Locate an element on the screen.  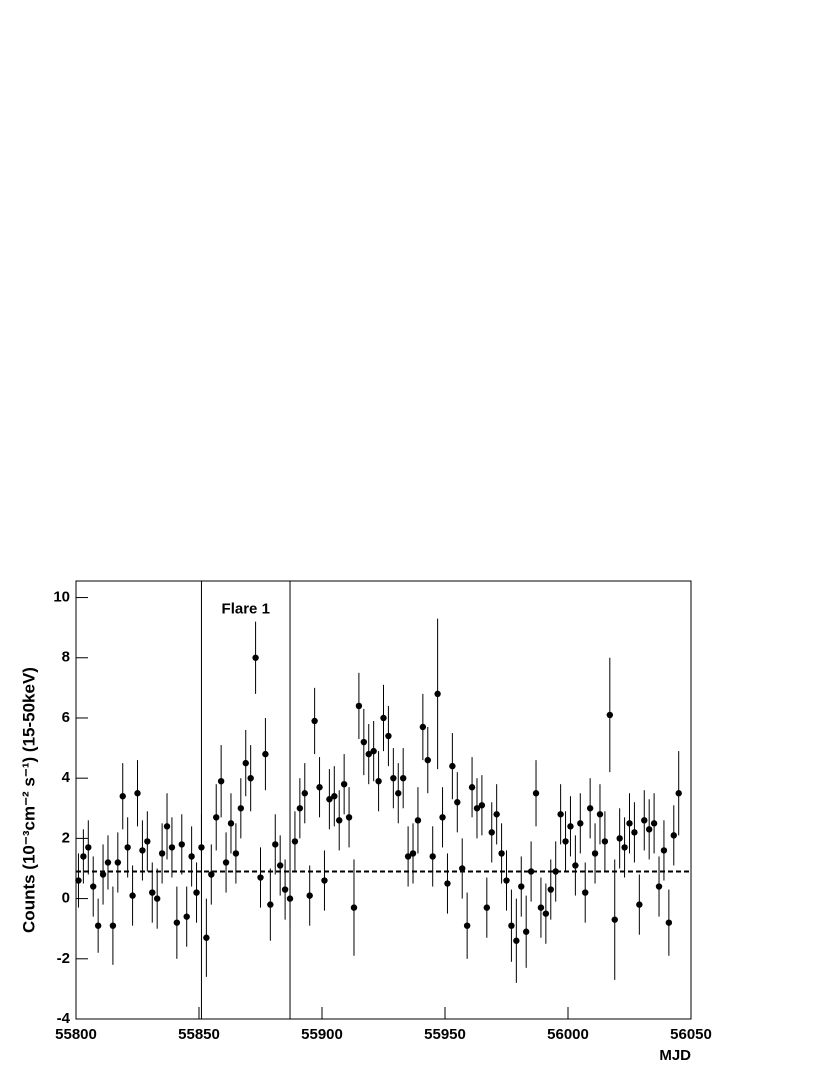
x-tick-label: 55950 is located at coordinates (445, 1034).